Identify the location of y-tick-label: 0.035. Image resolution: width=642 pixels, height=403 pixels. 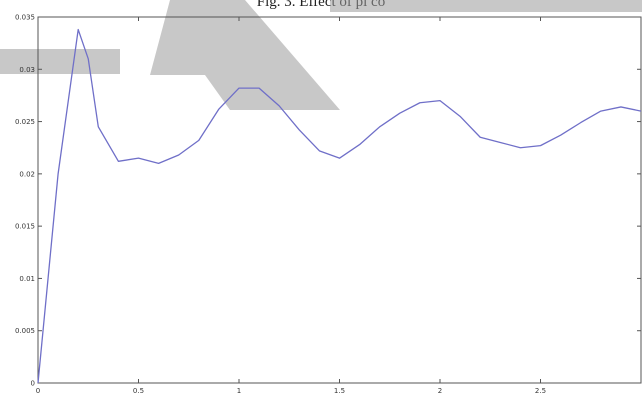
(25, 18).